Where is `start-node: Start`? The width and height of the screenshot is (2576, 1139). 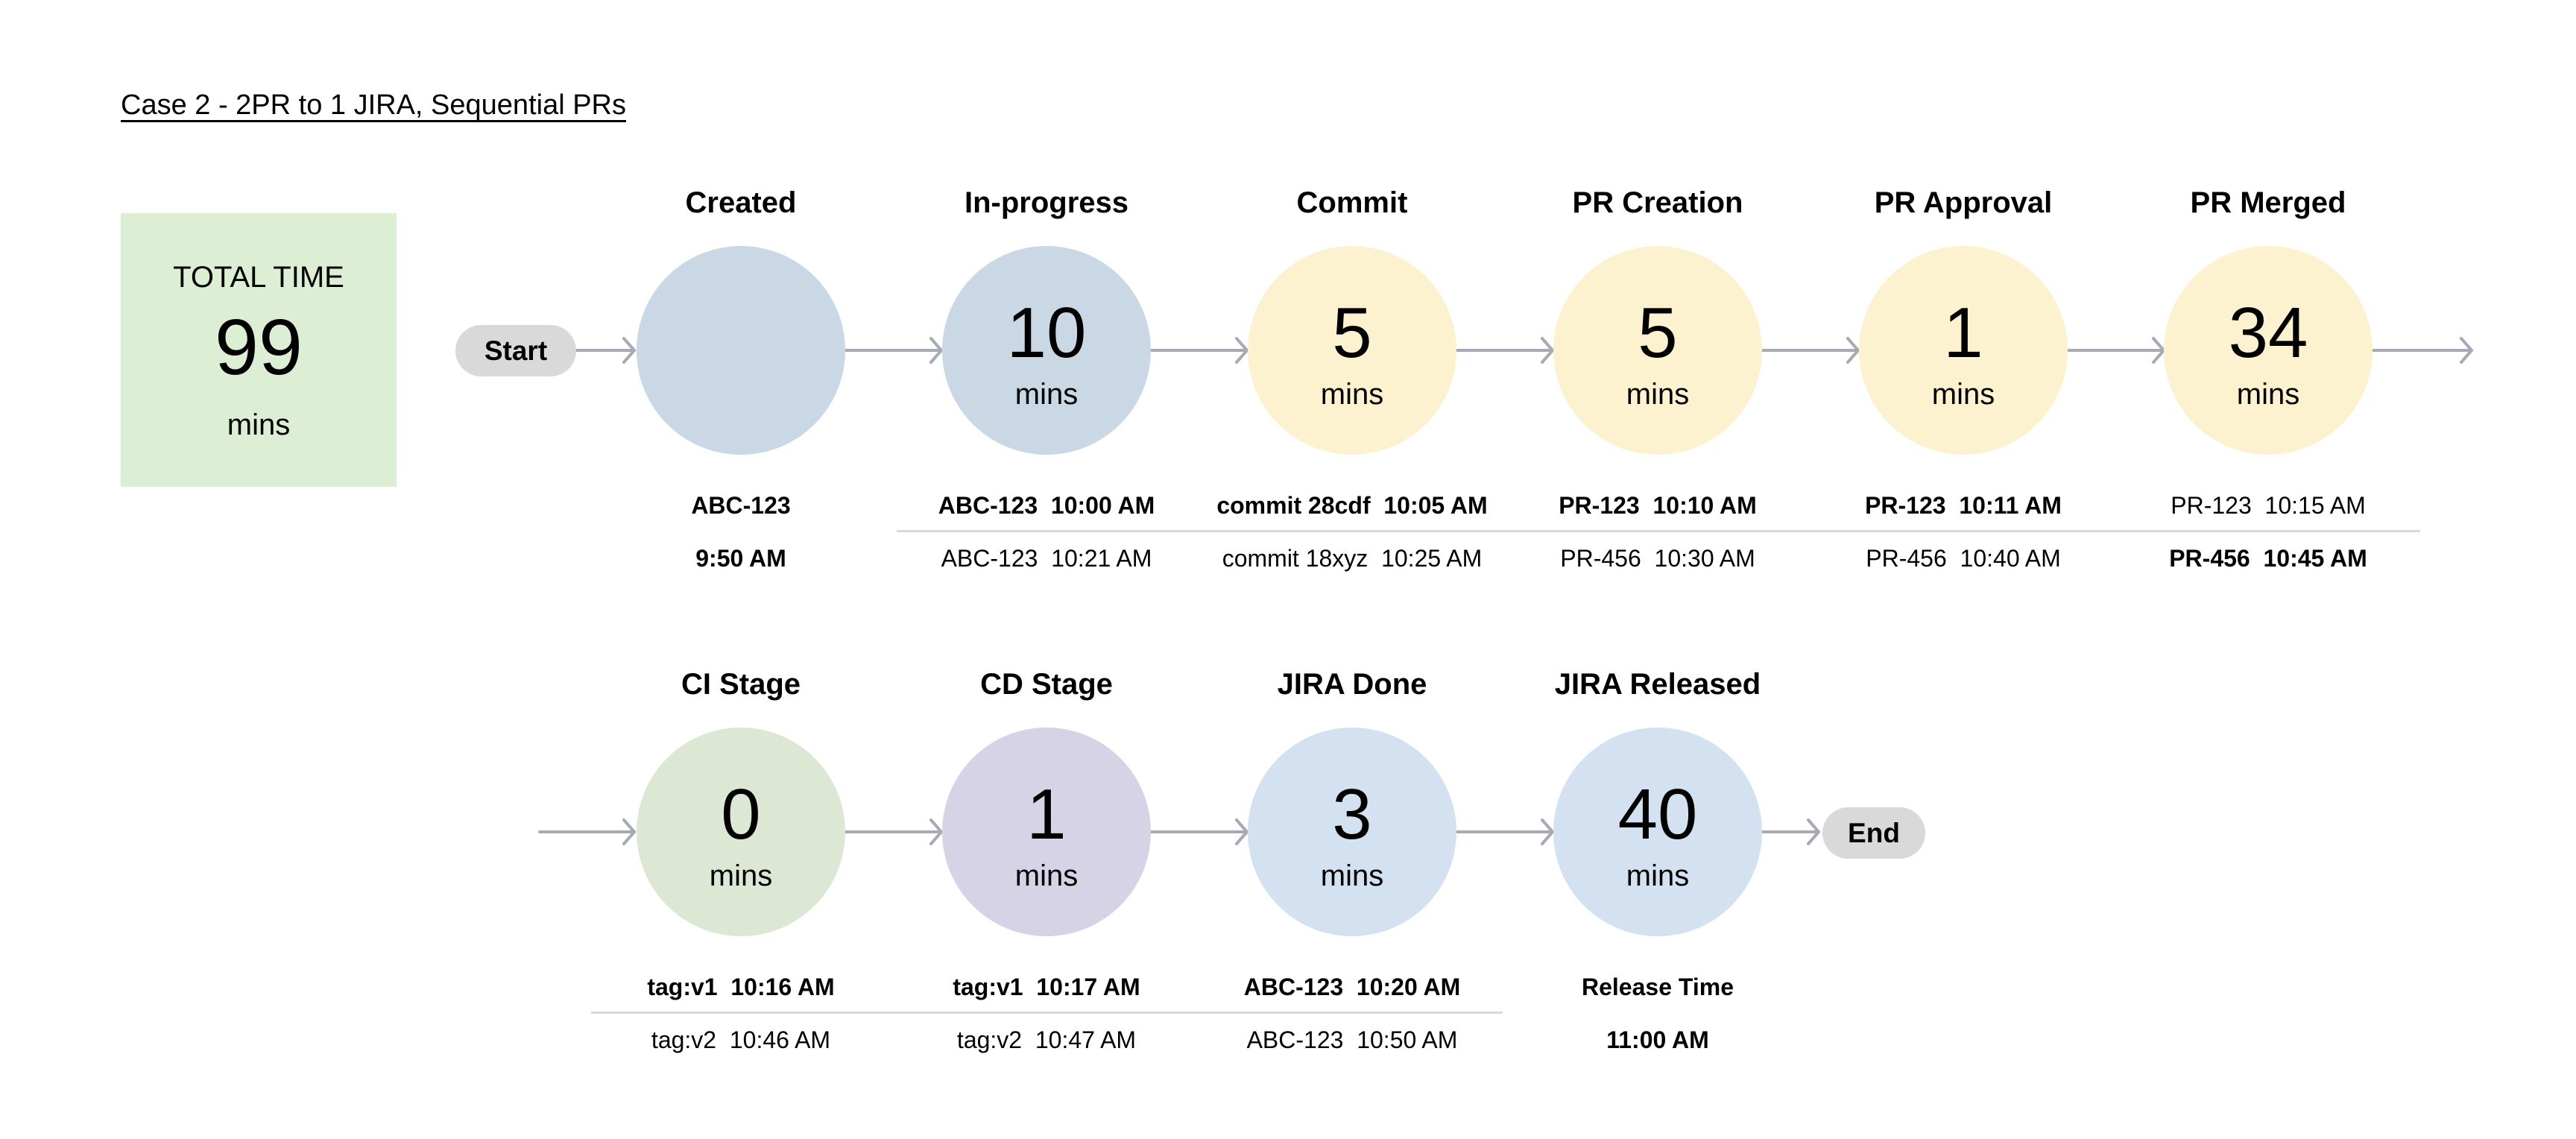
start-node: Start is located at coordinates (515, 350).